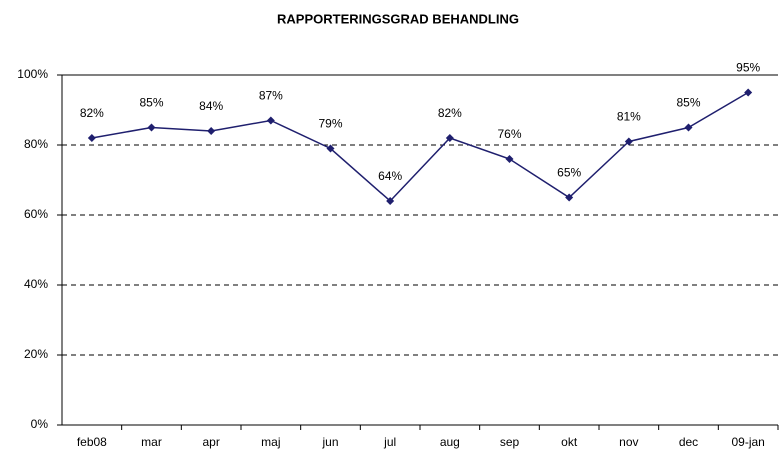 This screenshot has height=454, width=781. What do you see at coordinates (330, 124) in the screenshot?
I see `data-label: 79%` at bounding box center [330, 124].